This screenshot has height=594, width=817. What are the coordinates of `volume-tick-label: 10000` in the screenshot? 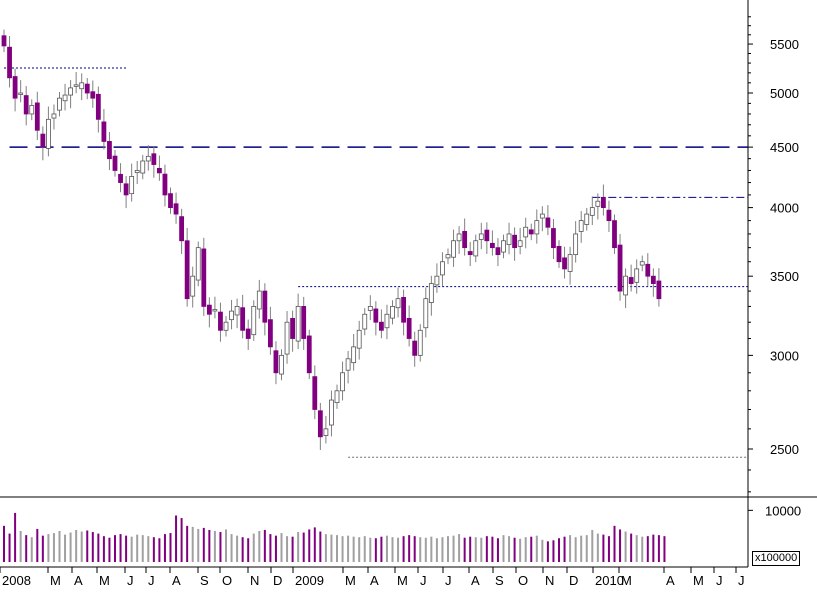 It's located at (783, 510).